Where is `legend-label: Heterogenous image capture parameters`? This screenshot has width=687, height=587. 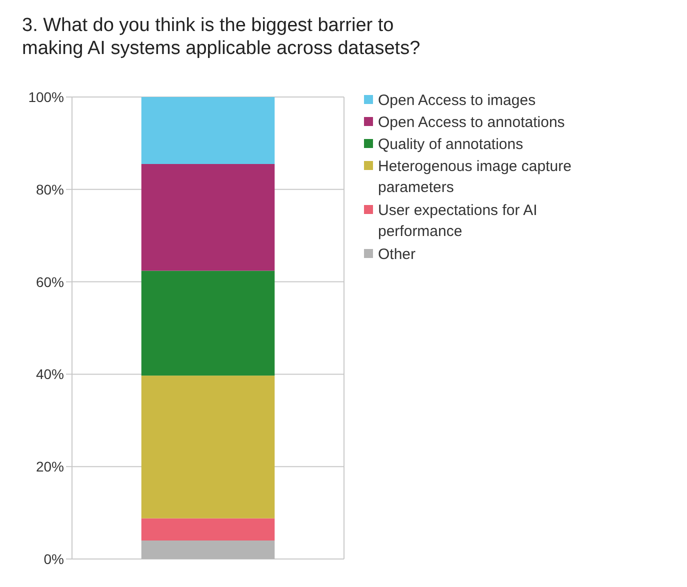
legend-label: Heterogenous image capture parameters is located at coordinates (475, 177).